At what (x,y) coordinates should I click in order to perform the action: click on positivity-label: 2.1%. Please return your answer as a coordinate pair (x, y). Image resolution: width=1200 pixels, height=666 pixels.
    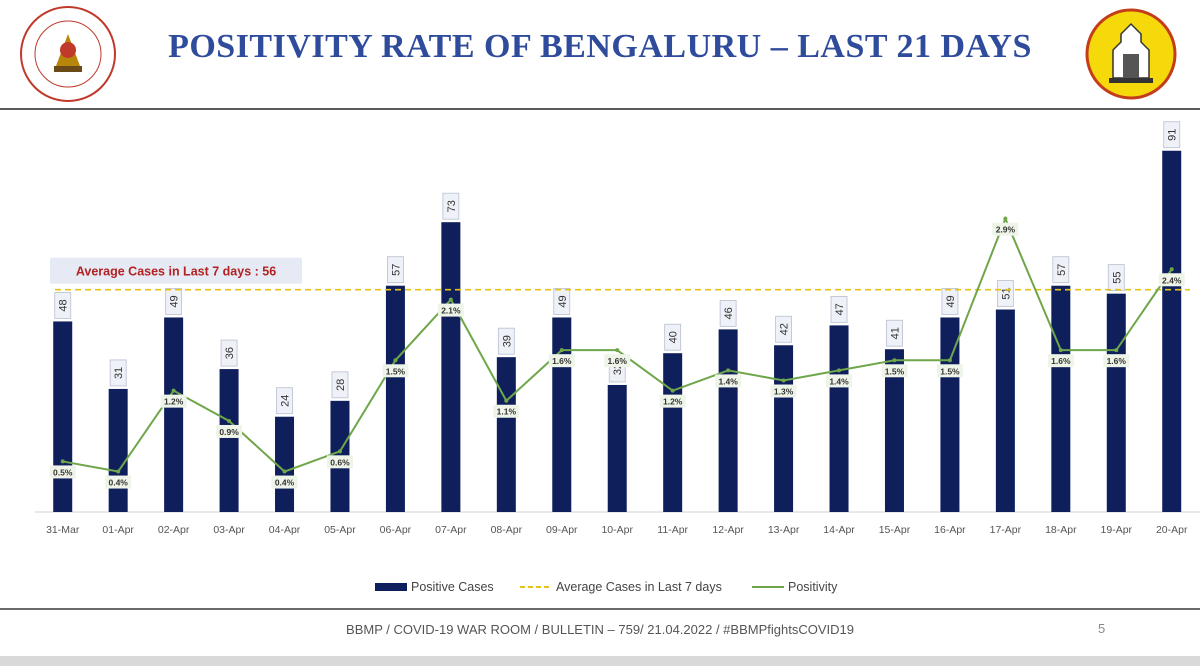
    Looking at the image, I should click on (451, 311).